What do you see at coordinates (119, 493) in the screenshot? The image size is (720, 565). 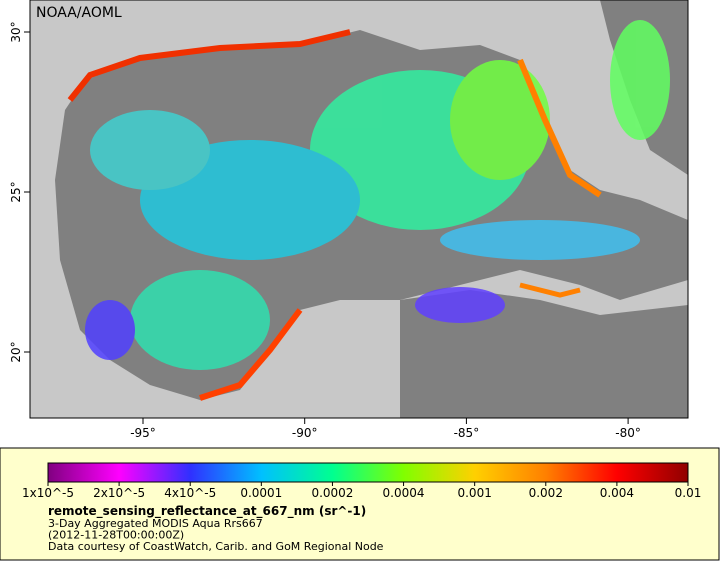 I see `colorbar-label: 2x10^-5` at bounding box center [119, 493].